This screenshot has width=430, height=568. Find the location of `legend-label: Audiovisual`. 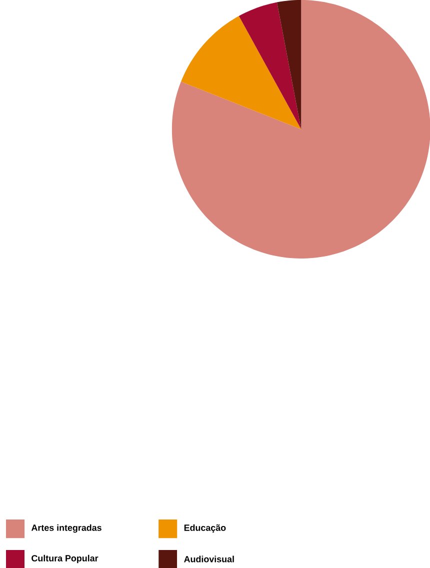

legend-label: Audiovisual is located at coordinates (209, 559).